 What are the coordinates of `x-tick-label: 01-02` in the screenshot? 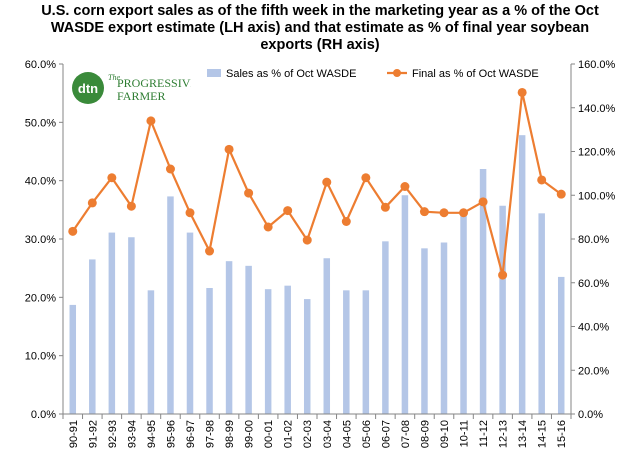 It's located at (289, 434).